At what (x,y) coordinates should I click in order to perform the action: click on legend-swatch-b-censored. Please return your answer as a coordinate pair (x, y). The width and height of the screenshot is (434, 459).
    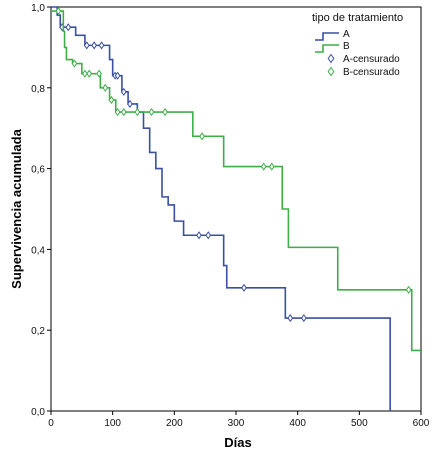
    Looking at the image, I should click on (331, 71).